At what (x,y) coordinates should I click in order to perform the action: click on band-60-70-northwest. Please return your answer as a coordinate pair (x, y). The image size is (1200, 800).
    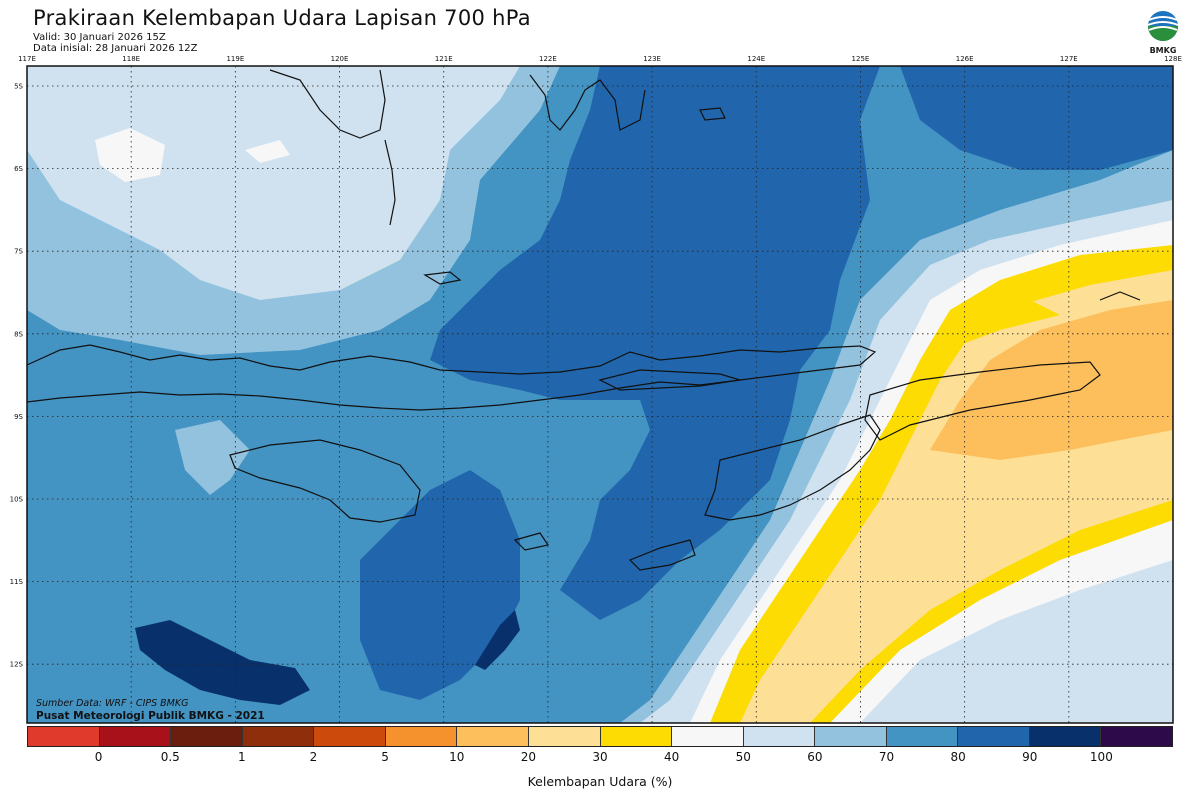
    Looking at the image, I should click on (273, 183).